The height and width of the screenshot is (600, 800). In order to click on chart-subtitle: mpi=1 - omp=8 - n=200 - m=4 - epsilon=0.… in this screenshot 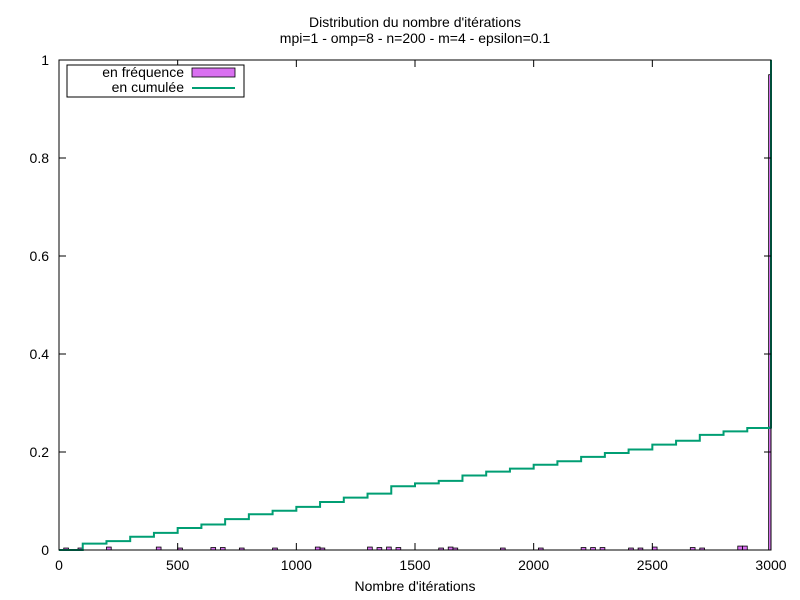, I will do `click(415, 38)`.